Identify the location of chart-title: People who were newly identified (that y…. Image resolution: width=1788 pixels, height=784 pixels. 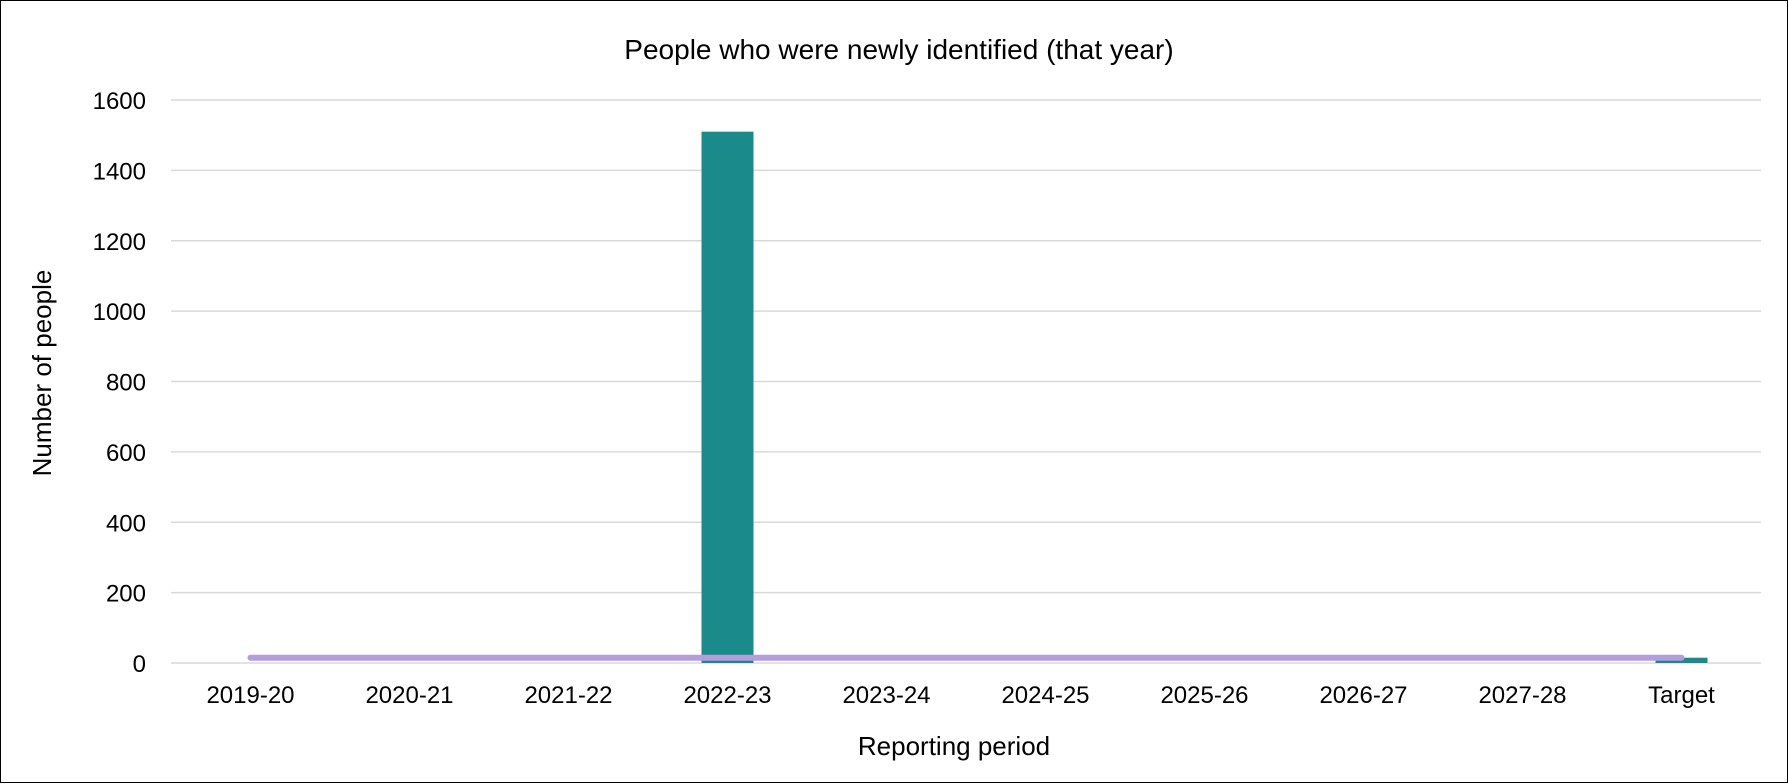
(898, 49).